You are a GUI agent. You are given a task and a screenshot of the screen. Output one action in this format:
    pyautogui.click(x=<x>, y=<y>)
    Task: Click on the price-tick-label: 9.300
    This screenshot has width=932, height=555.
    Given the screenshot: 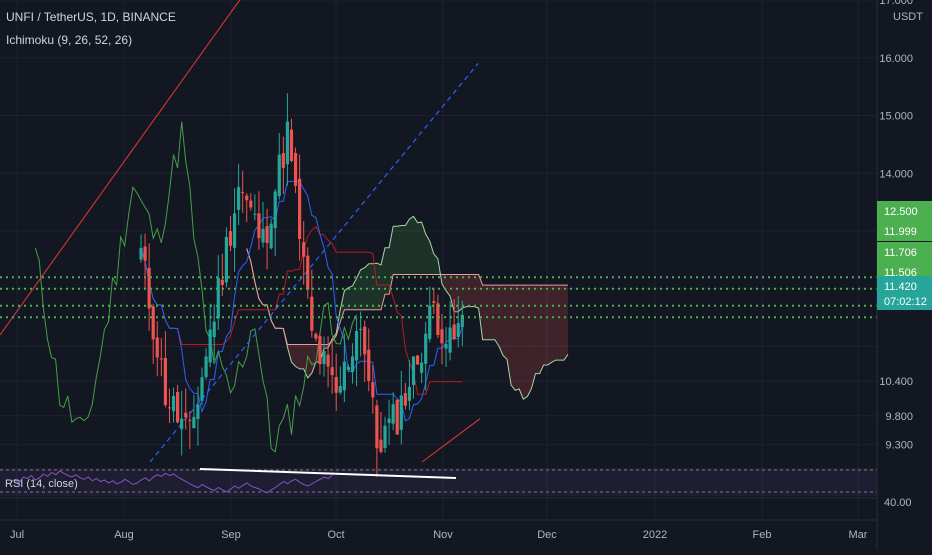 What is the action you would take?
    pyautogui.click(x=899, y=446)
    